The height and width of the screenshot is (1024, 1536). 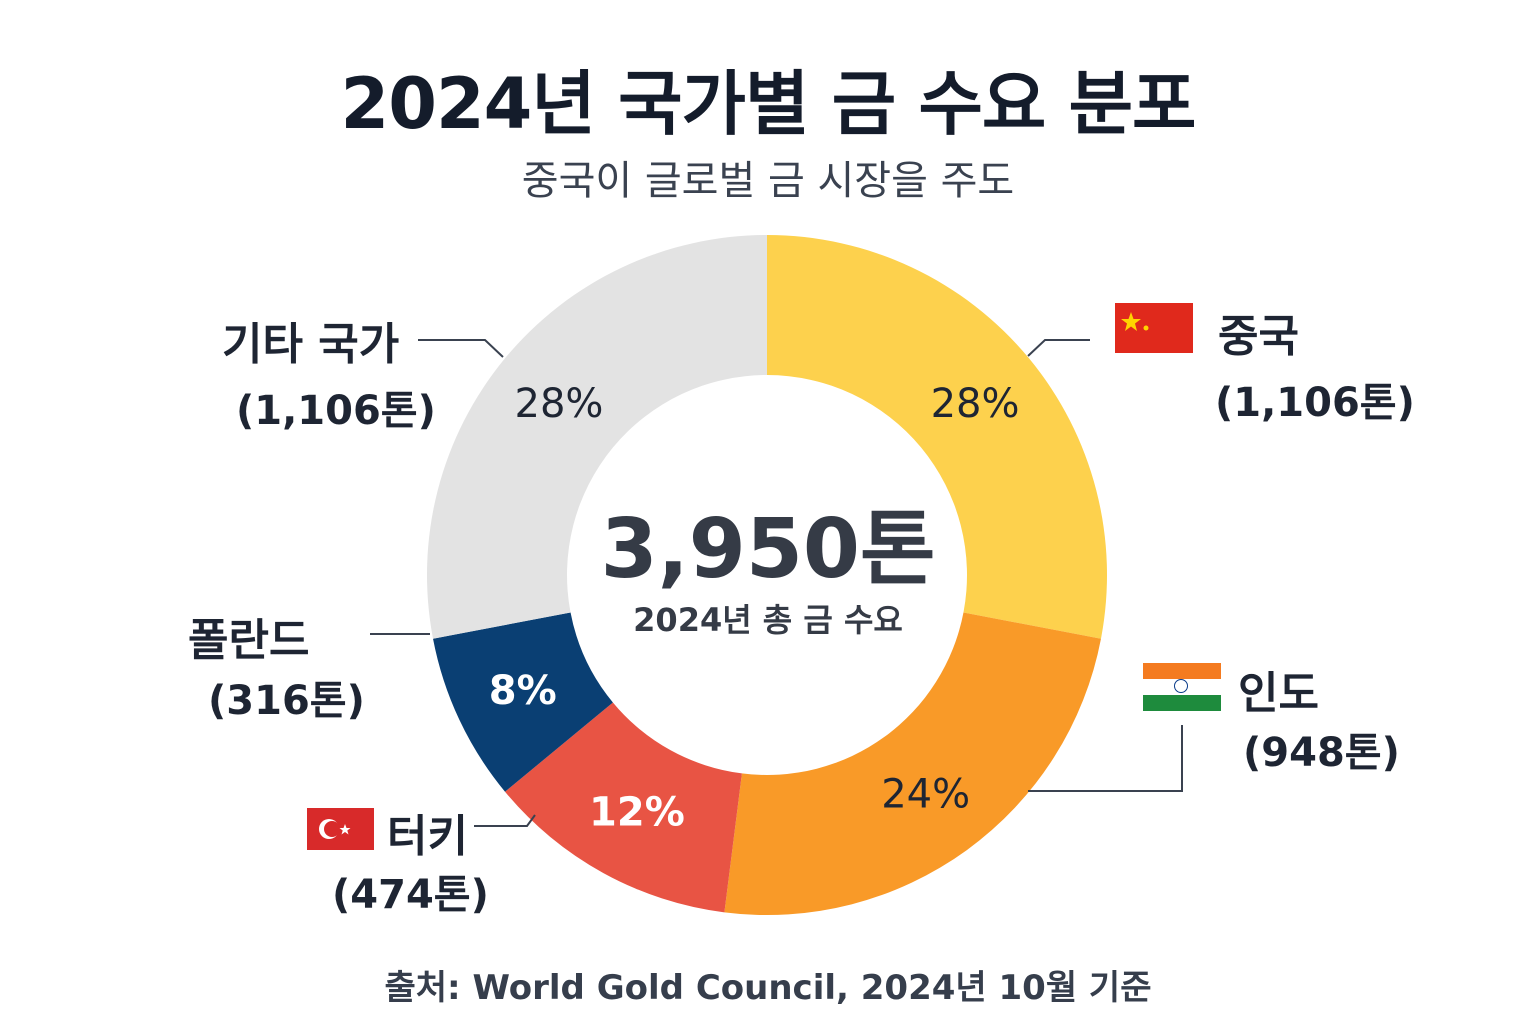 I want to click on chart-subtitle: 중국이 글로벌 금 시장을 주도, so click(x=768, y=181).